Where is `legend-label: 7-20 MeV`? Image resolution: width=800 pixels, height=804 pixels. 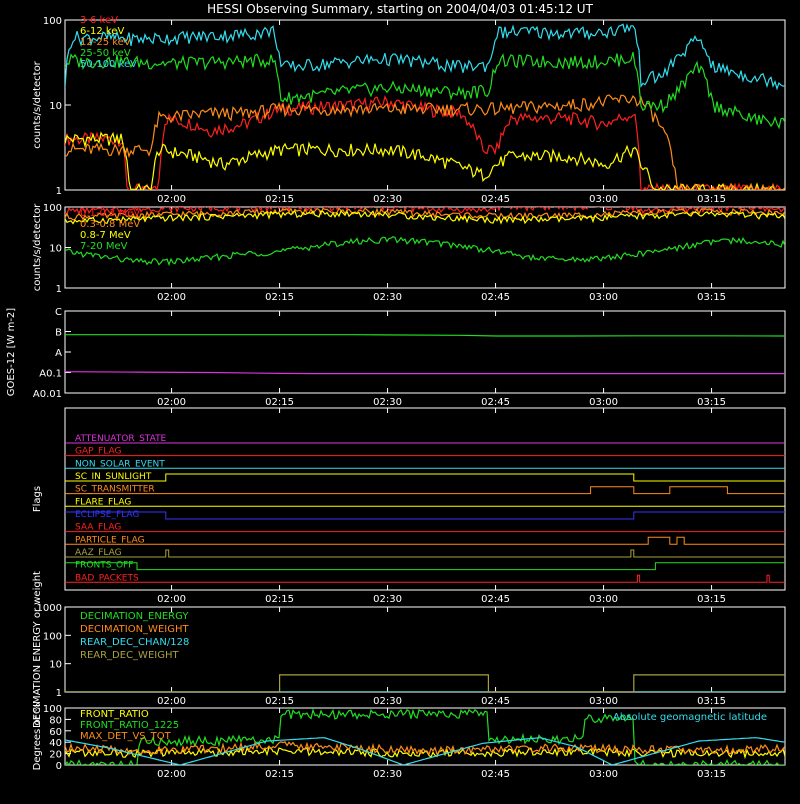
legend-label: 7-20 MeV is located at coordinates (104, 246).